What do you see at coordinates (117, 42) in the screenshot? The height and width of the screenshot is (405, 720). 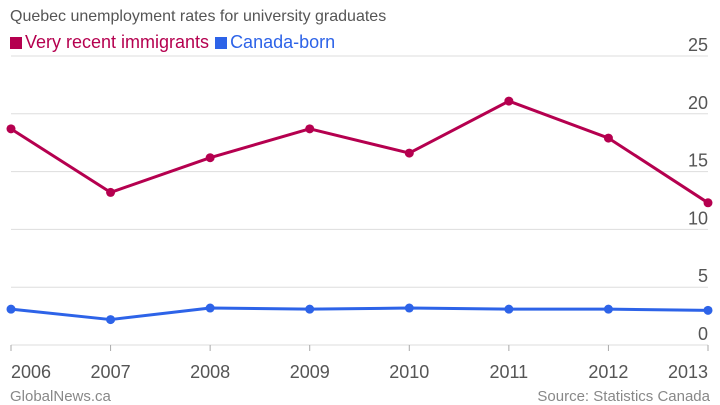 I see `legend-label: Very recent immigrants` at bounding box center [117, 42].